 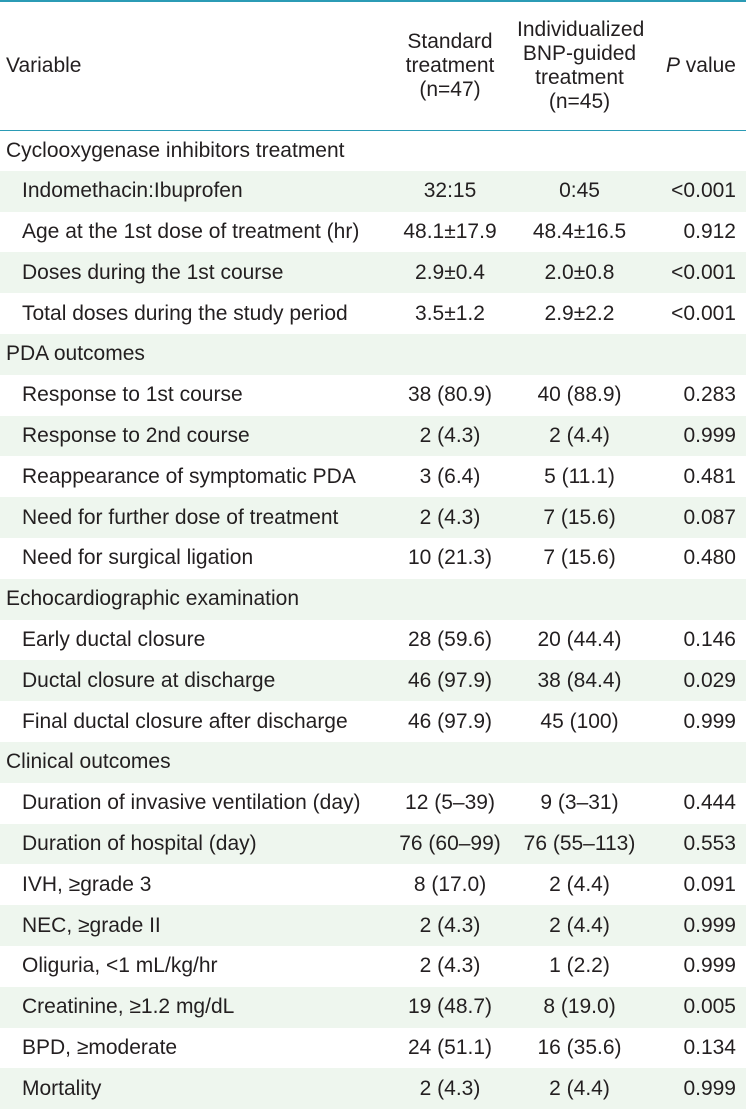 What do you see at coordinates (694, 517) in the screenshot?
I see `cell-p-value: 0.087` at bounding box center [694, 517].